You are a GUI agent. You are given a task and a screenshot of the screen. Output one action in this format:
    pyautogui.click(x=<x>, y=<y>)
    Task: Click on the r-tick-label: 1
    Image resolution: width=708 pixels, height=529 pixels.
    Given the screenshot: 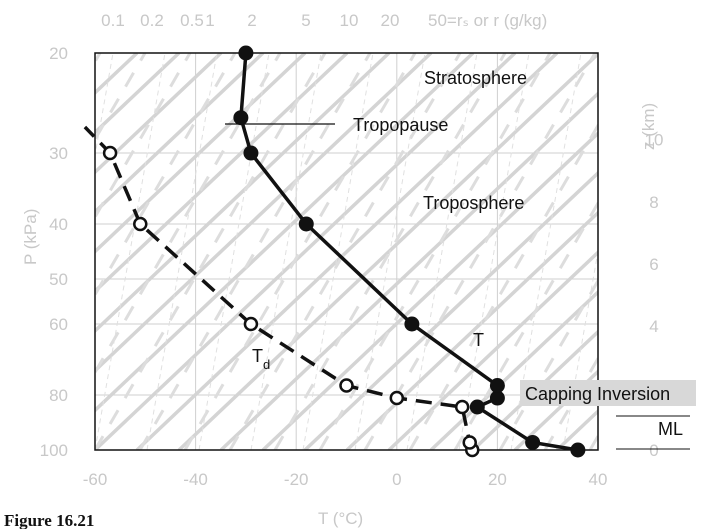 What is the action you would take?
    pyautogui.click(x=209, y=20)
    